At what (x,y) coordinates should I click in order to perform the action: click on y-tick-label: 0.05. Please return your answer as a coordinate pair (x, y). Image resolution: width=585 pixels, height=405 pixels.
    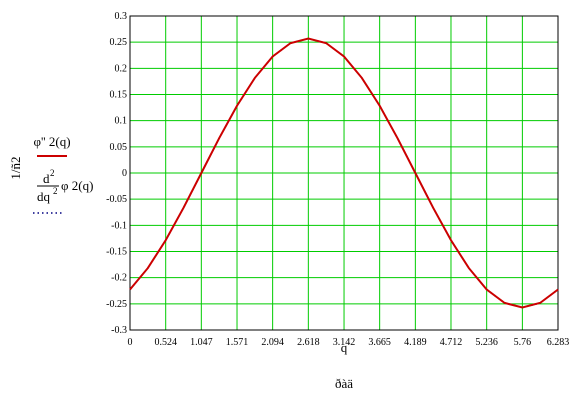
    Looking at the image, I should click on (119, 147).